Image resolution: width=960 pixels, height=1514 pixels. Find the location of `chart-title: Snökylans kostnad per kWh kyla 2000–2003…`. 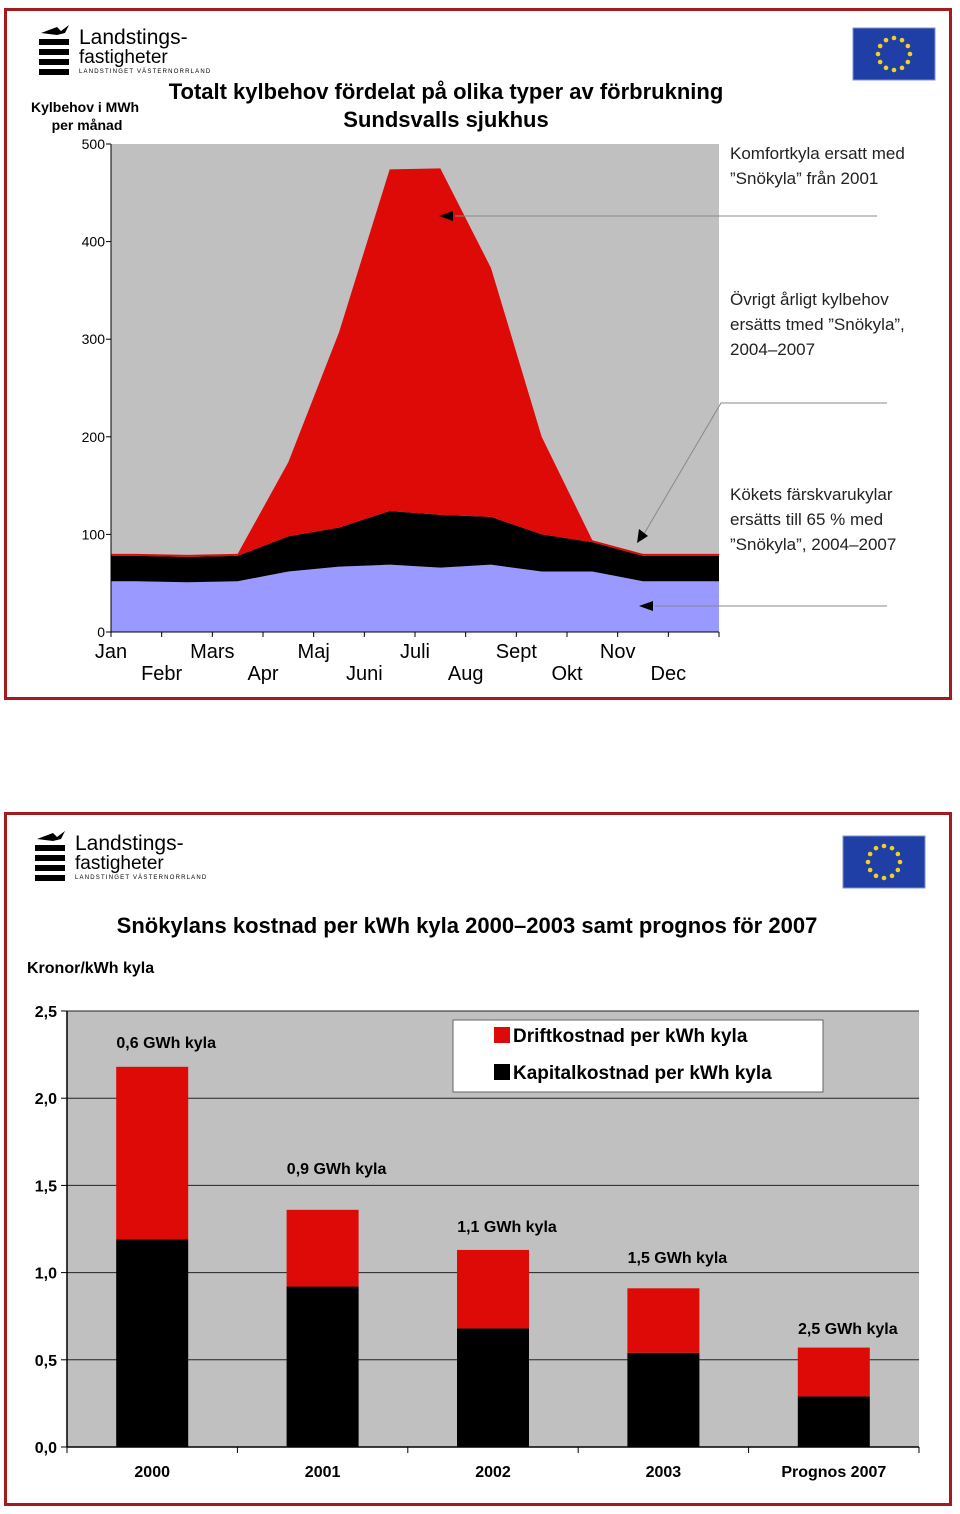

chart-title: Snökylans kostnad per kWh kyla 2000–2003… is located at coordinates (467, 925).